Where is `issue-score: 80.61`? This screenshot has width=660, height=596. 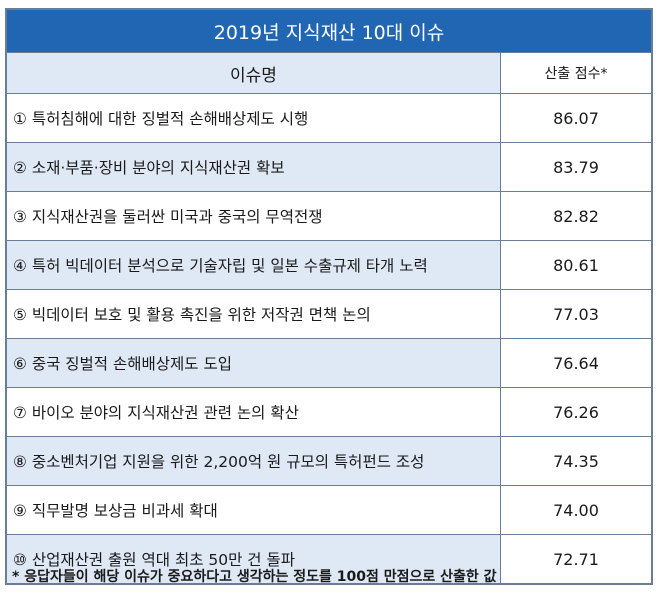
issue-score: 80.61 is located at coordinates (576, 265).